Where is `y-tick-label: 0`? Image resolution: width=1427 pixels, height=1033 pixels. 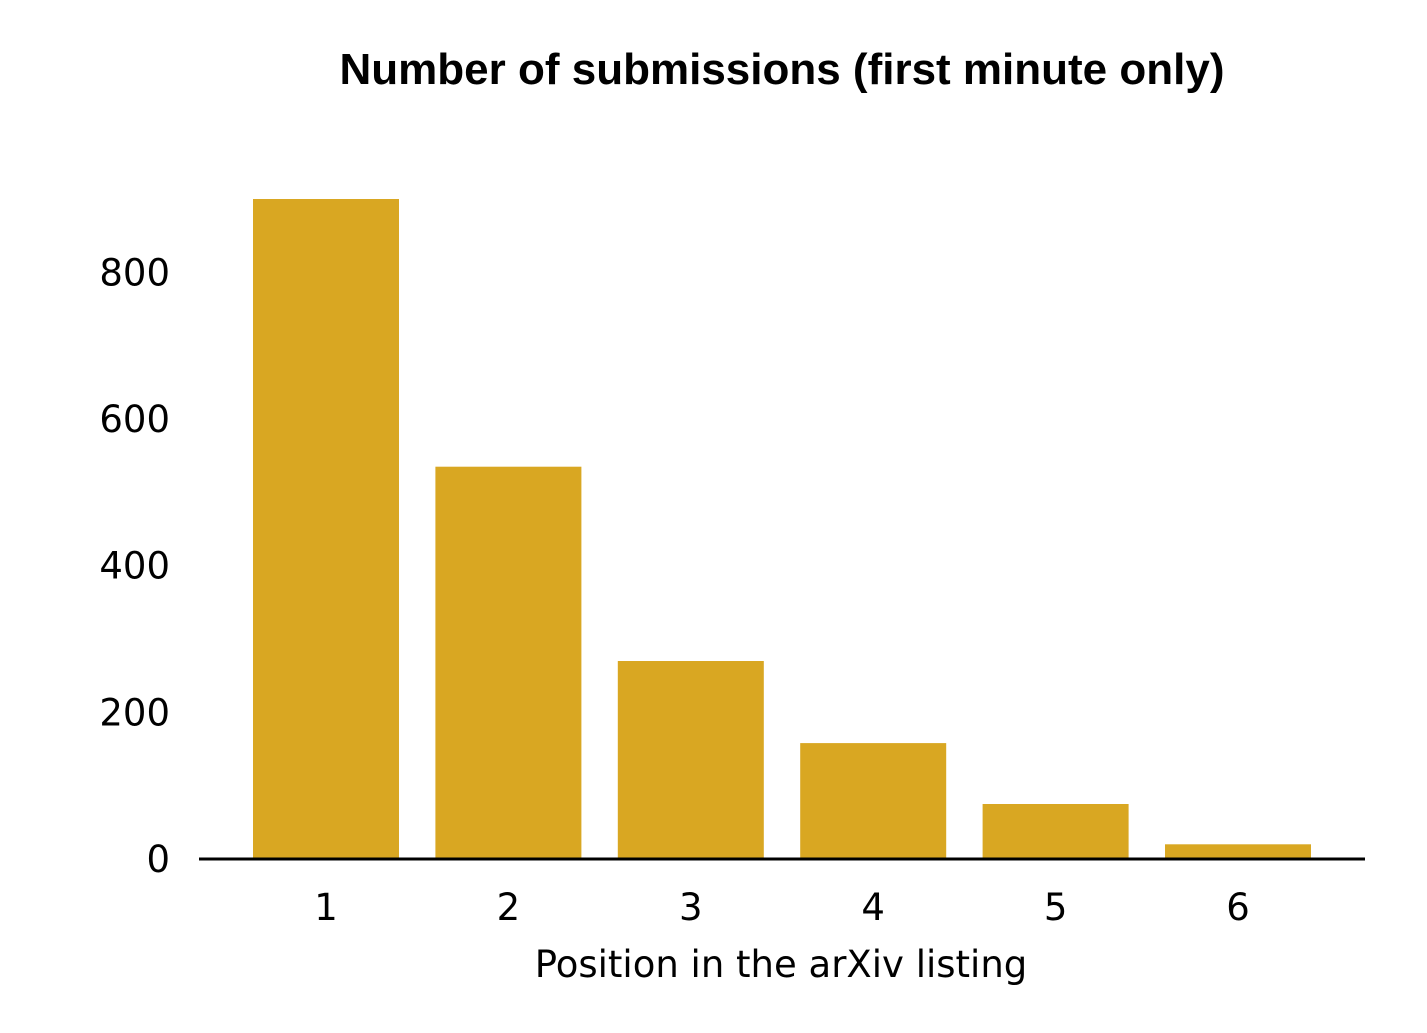
y-tick-label: 0 is located at coordinates (158, 859).